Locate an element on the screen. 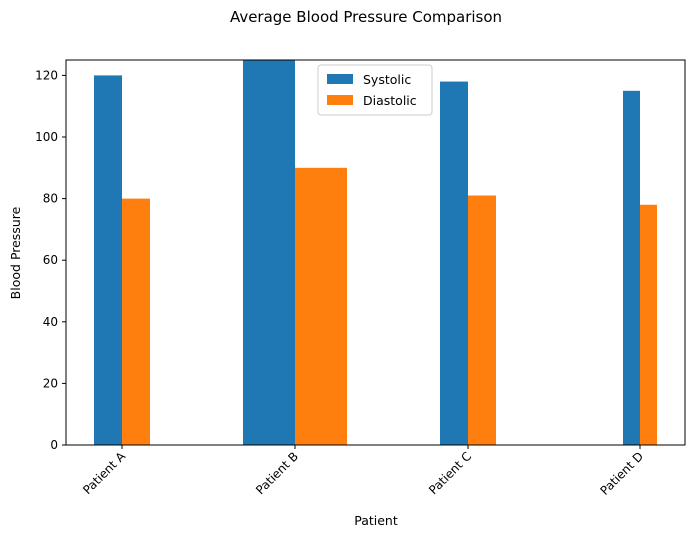 Image resolution: width=695 pixels, height=539 pixels. bar-systolic-patient-c is located at coordinates (454, 263).